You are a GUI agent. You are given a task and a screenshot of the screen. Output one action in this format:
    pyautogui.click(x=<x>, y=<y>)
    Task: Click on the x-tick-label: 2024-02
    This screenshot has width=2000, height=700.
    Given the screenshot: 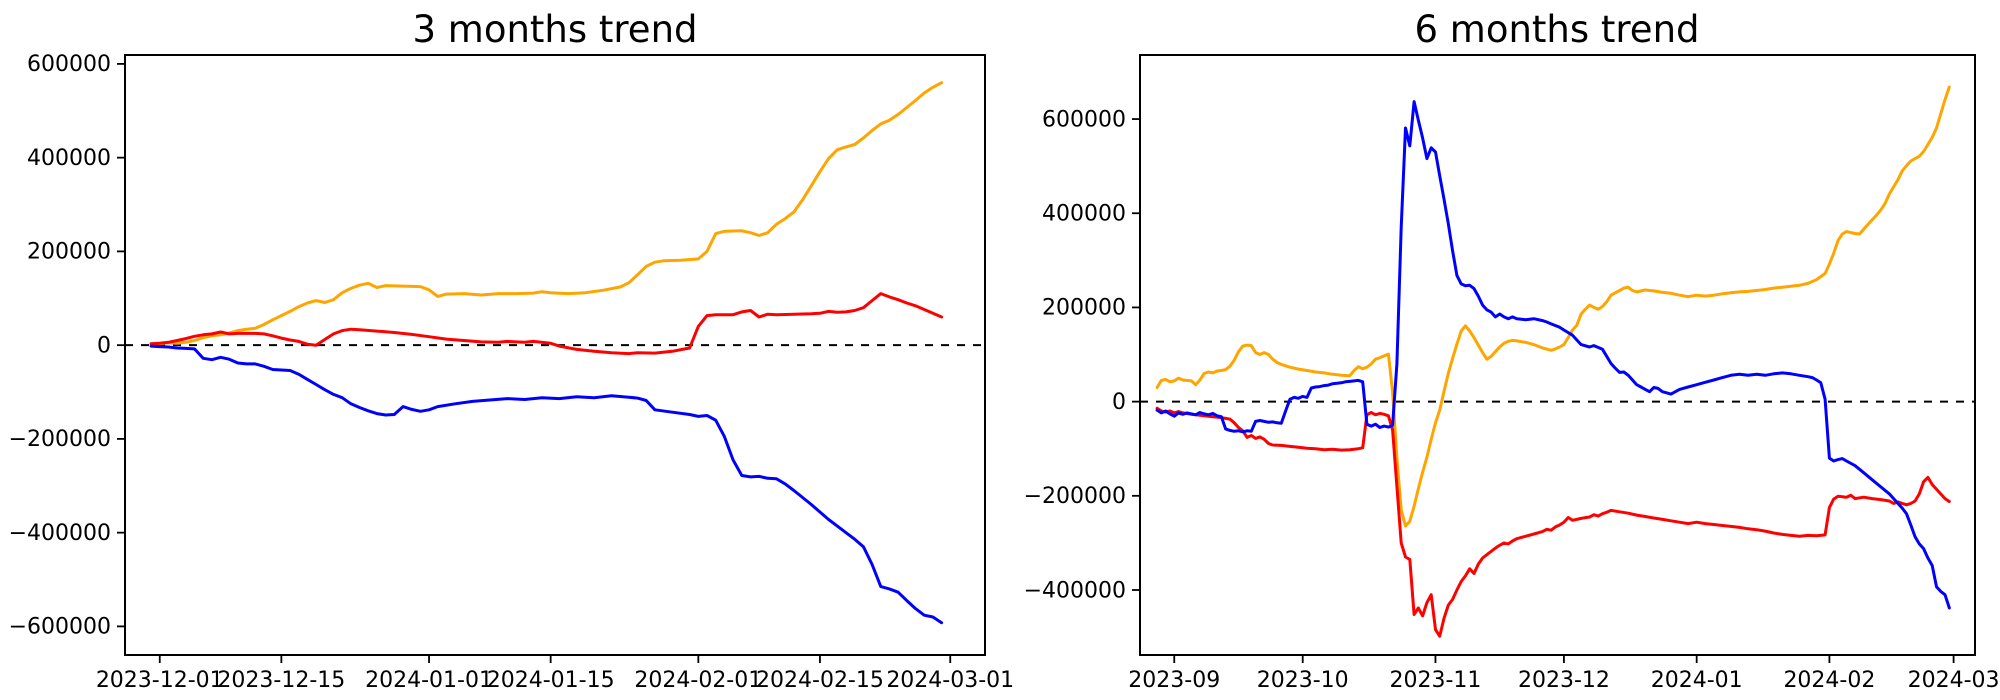 What is the action you would take?
    pyautogui.click(x=1829, y=680)
    